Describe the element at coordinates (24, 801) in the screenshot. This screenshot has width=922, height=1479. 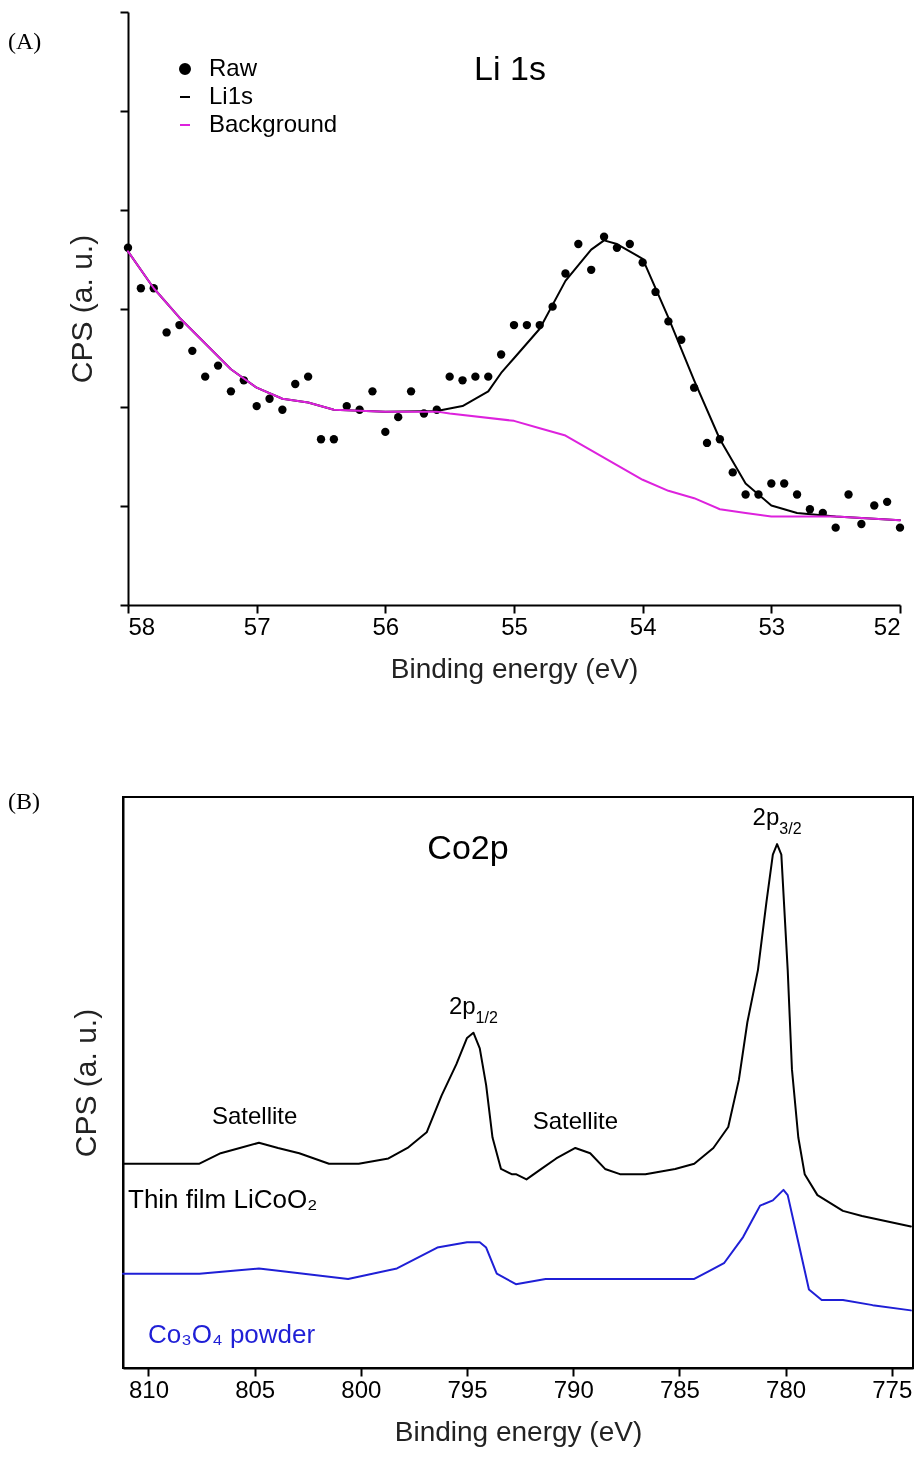
I see `text: (B)` at that location.